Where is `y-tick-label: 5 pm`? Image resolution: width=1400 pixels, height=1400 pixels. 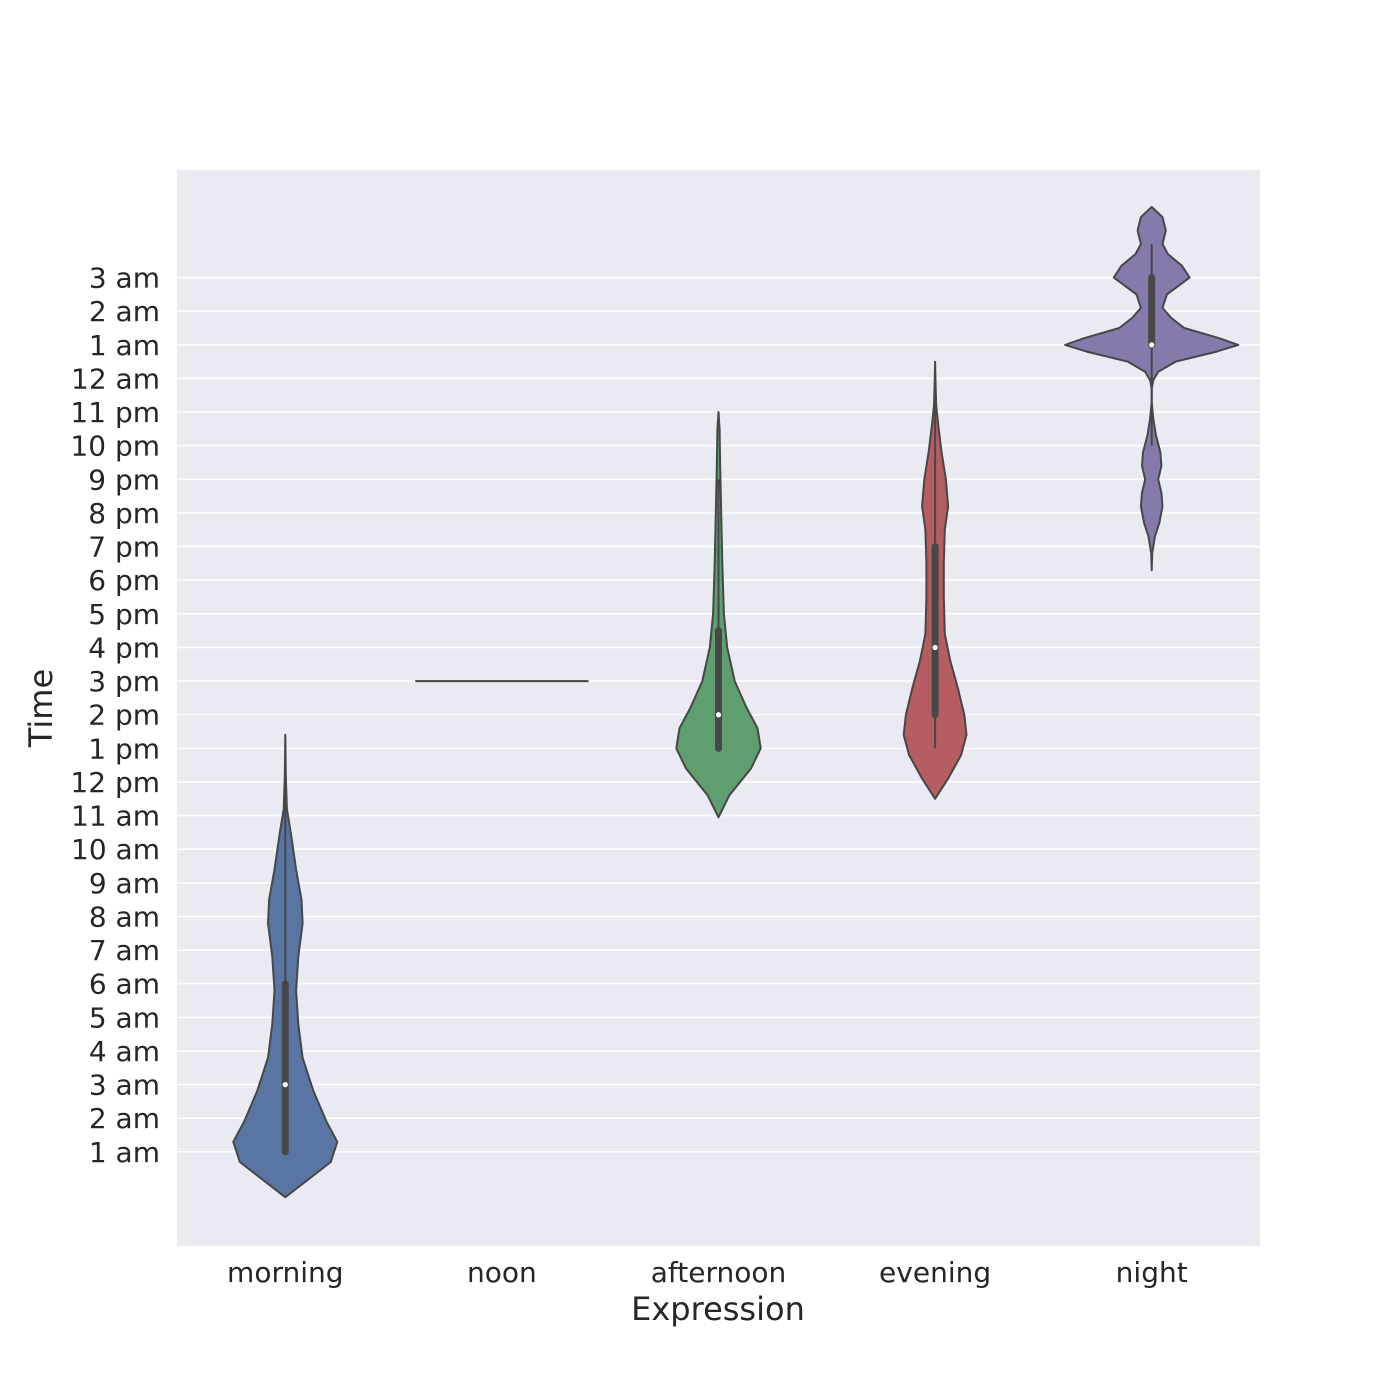 y-tick-label: 5 pm is located at coordinates (124, 614).